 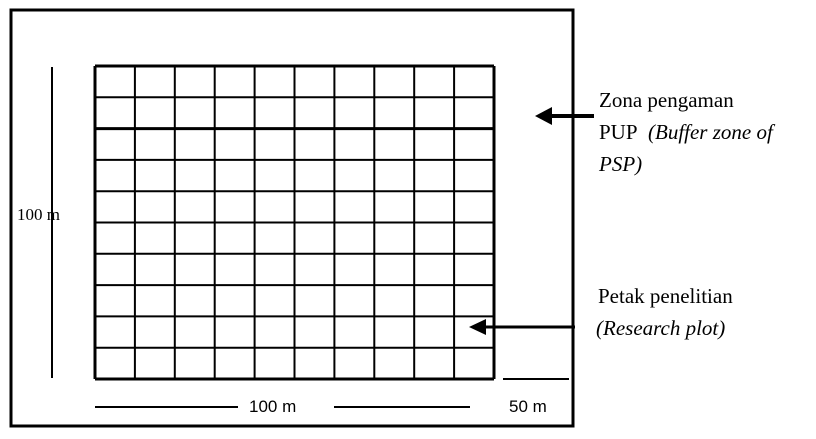 What do you see at coordinates (666, 100) in the screenshot?
I see `buffer-zone-label-line1: Zona pengaman` at bounding box center [666, 100].